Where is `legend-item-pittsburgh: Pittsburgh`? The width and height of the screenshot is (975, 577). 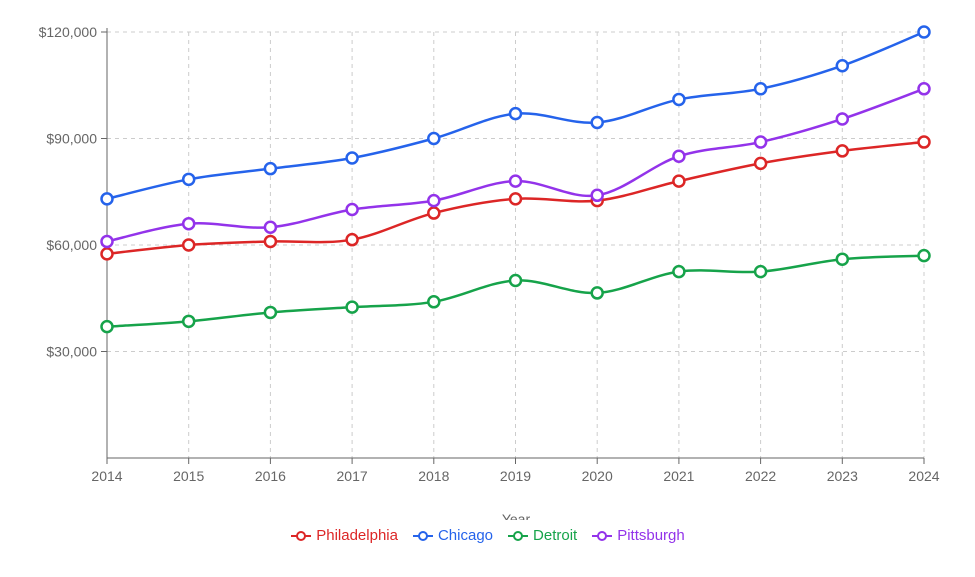 legend-item-pittsburgh: Pittsburgh is located at coordinates (638, 535).